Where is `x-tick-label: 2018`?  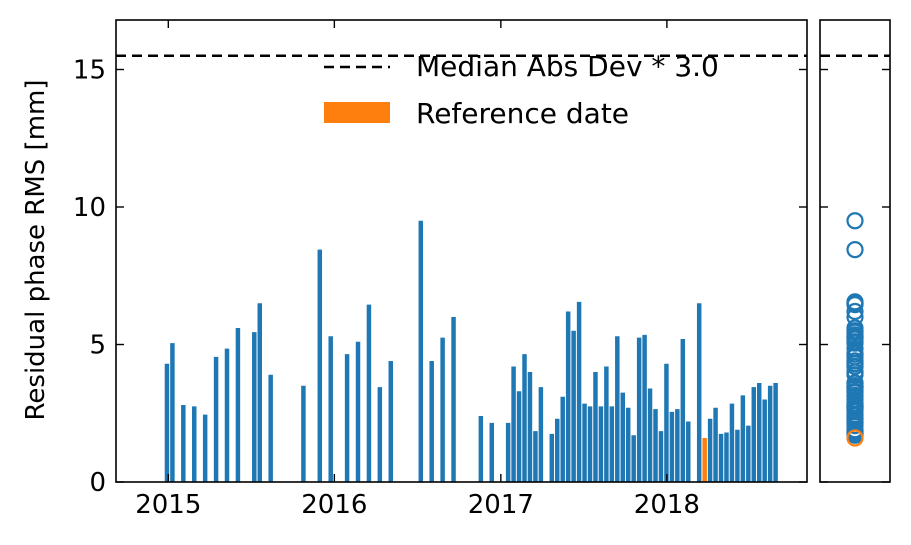 x-tick-label: 2018 is located at coordinates (667, 505).